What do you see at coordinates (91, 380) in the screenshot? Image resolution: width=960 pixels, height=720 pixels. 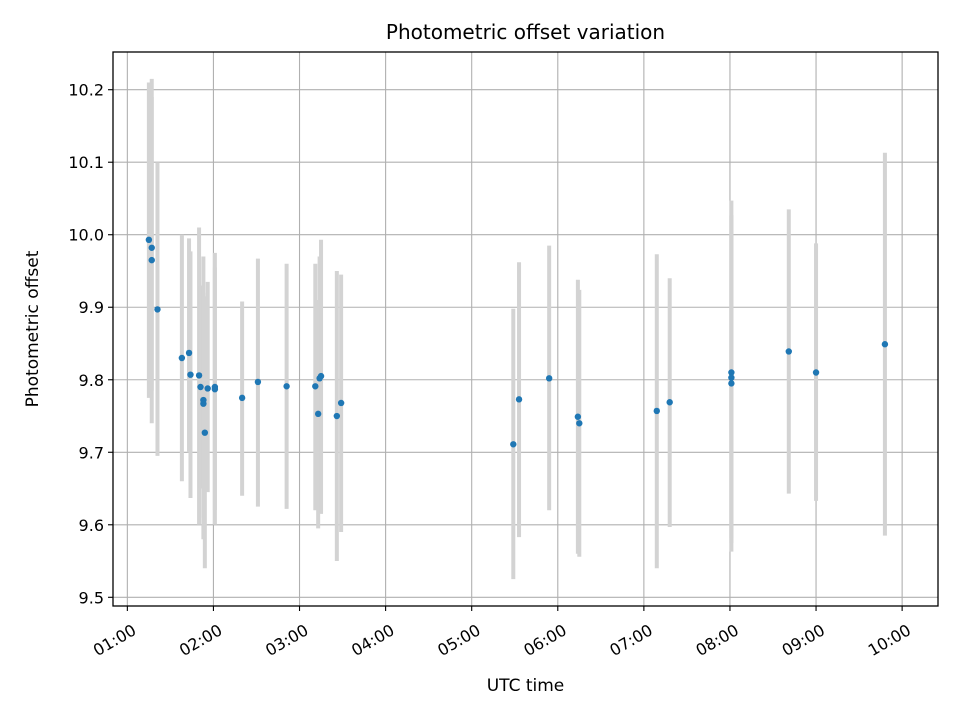 I see `y-tick-label: 9.8` at bounding box center [91, 380].